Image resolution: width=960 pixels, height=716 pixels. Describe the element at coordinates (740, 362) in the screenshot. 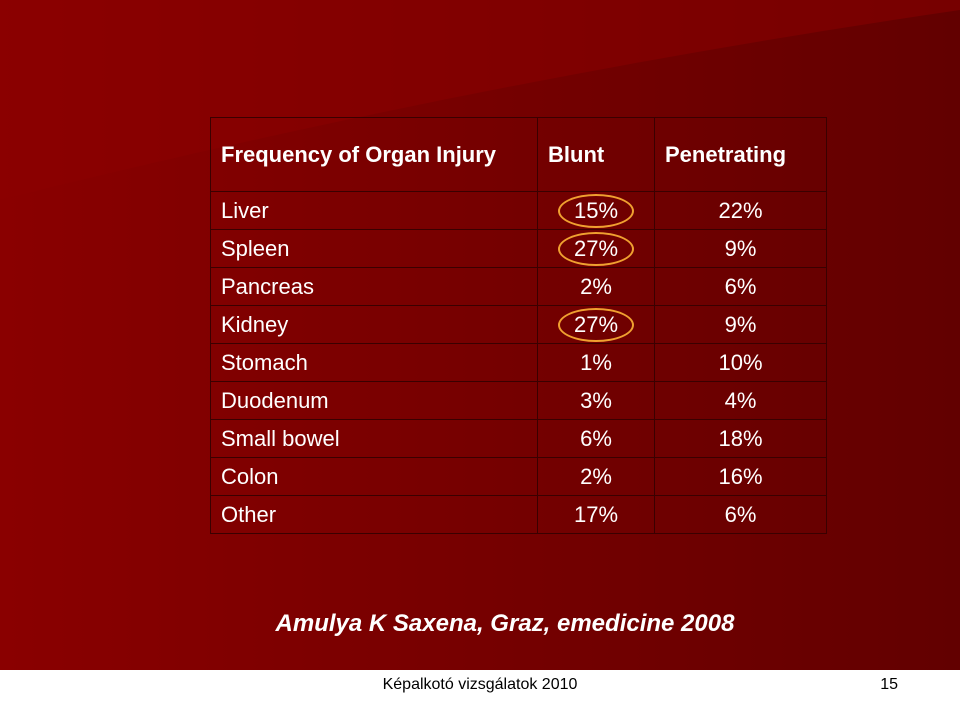

I see `penetrating-cell: 10%` at that location.